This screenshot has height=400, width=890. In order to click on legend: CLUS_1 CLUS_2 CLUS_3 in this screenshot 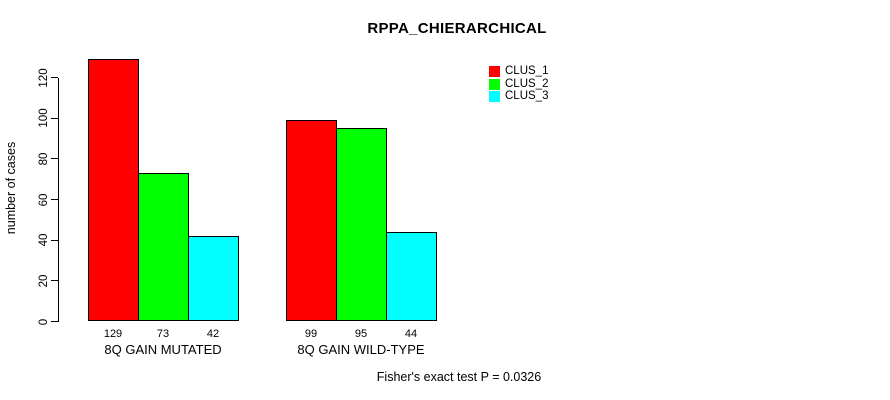, I will do `click(519, 84)`.